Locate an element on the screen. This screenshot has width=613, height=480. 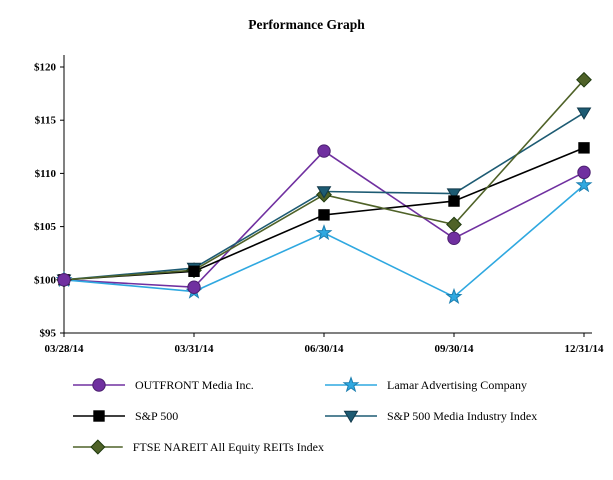
legend-item: S&P 500 is located at coordinates (198, 416).